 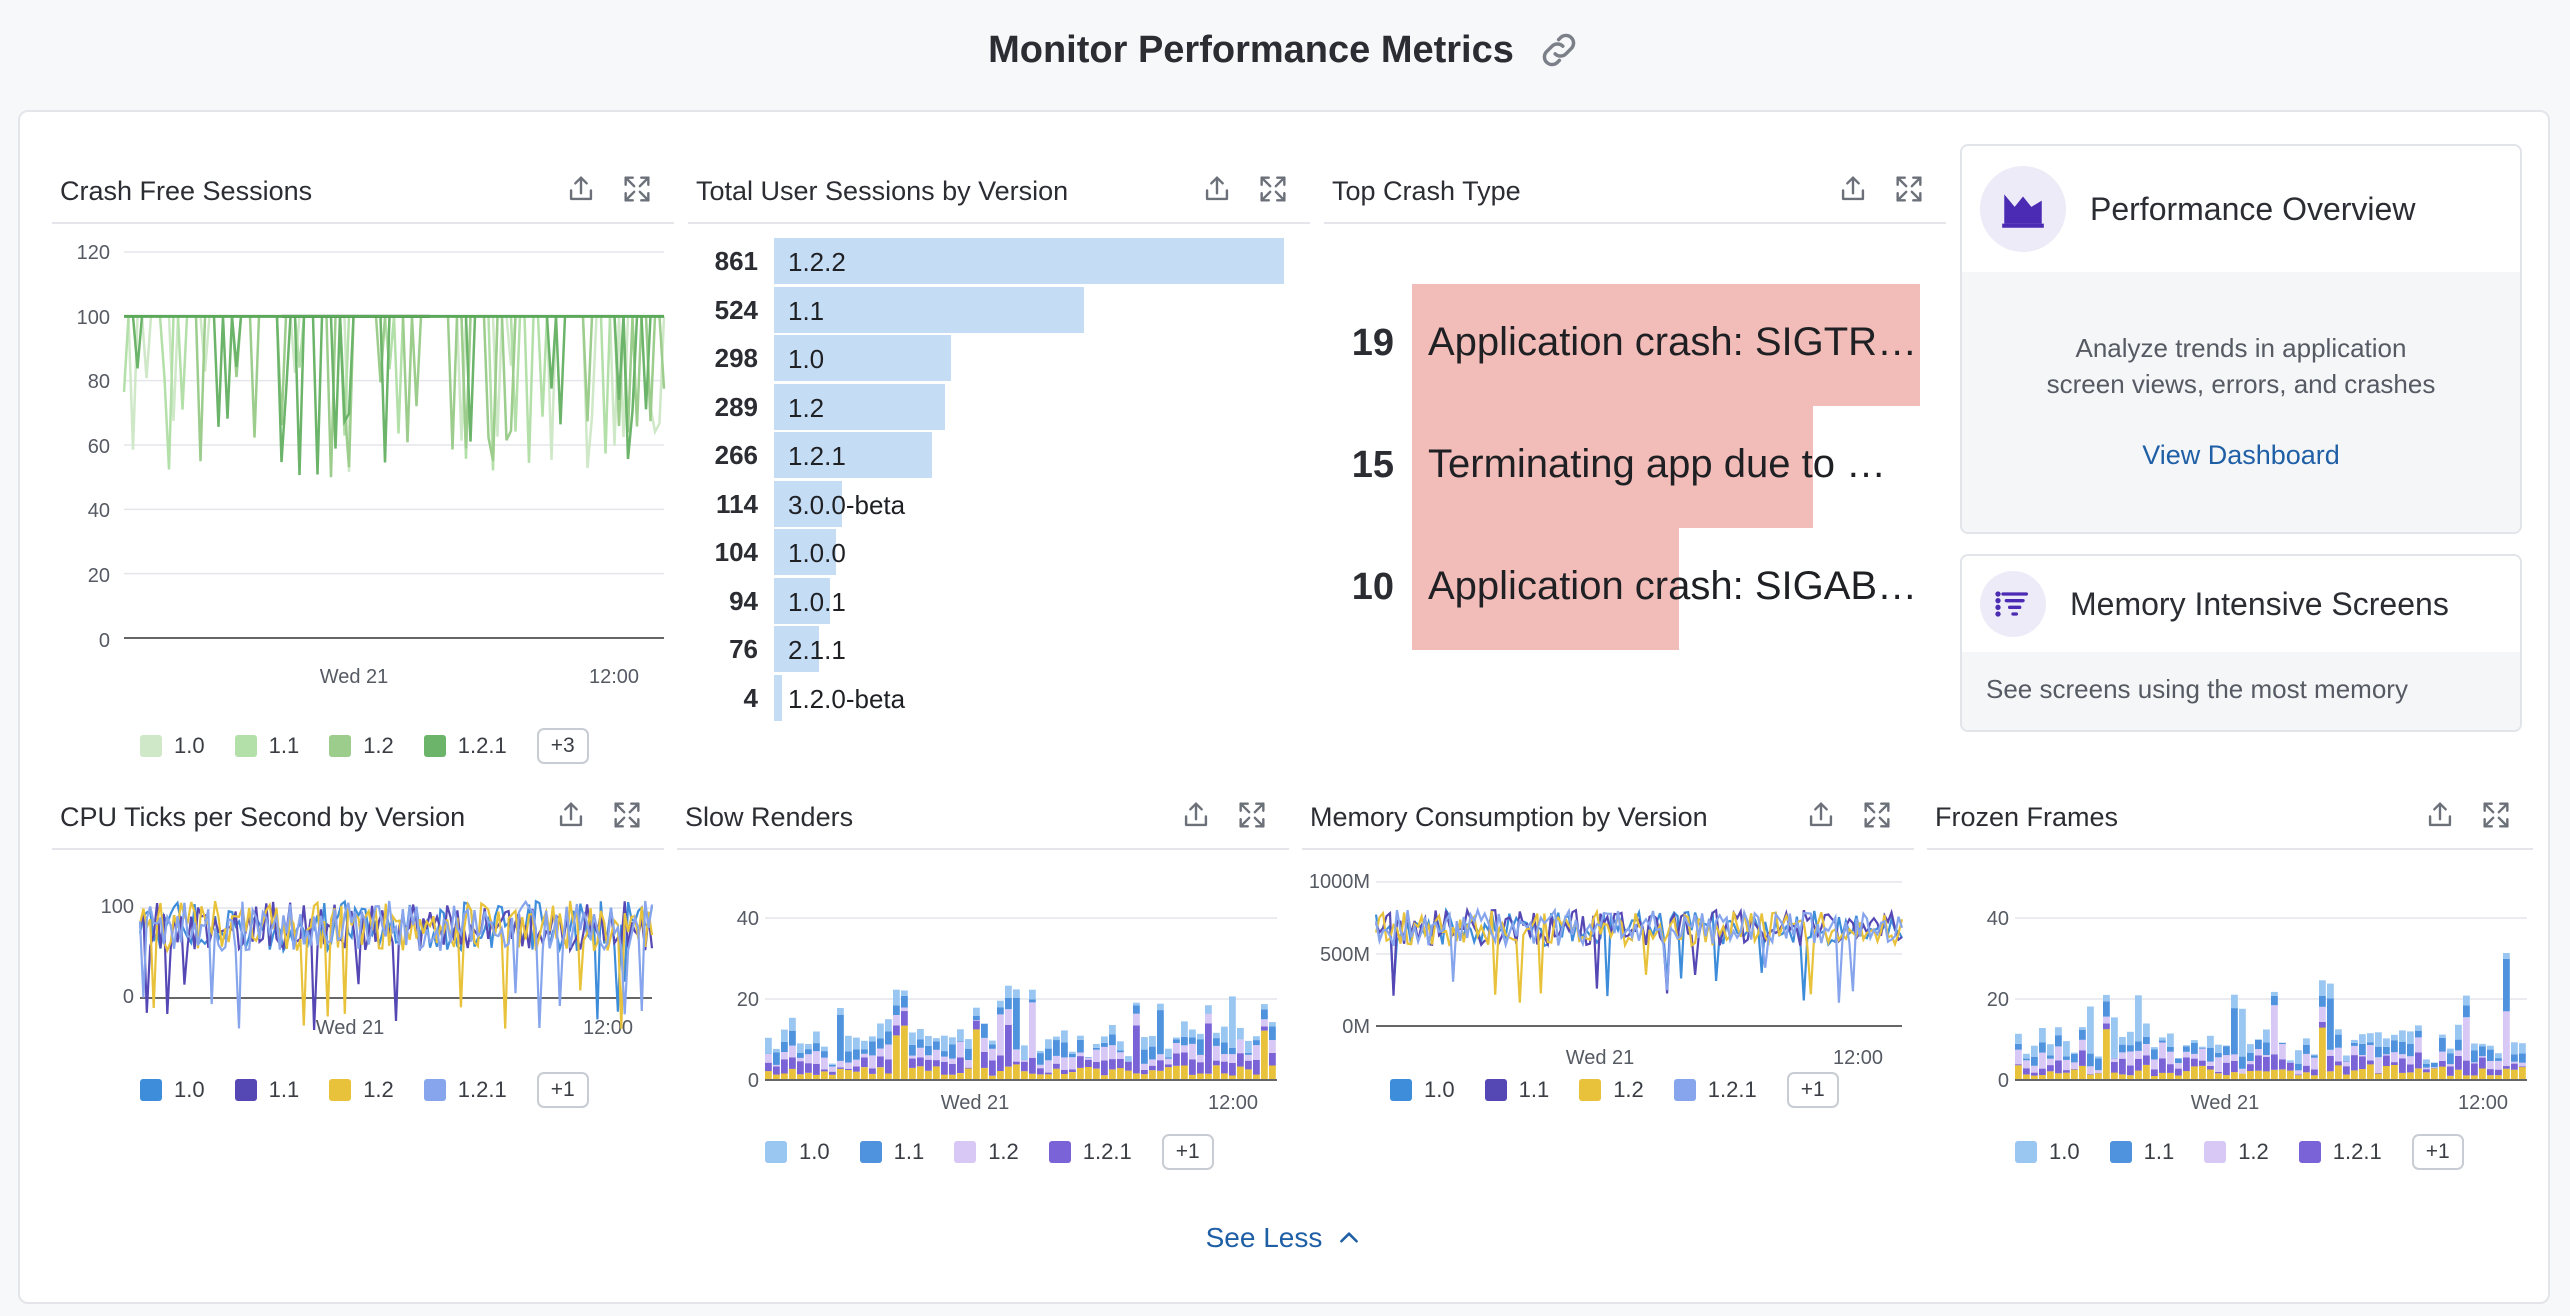 What do you see at coordinates (562, 746) in the screenshot?
I see `legend-more-button: +3` at bounding box center [562, 746].